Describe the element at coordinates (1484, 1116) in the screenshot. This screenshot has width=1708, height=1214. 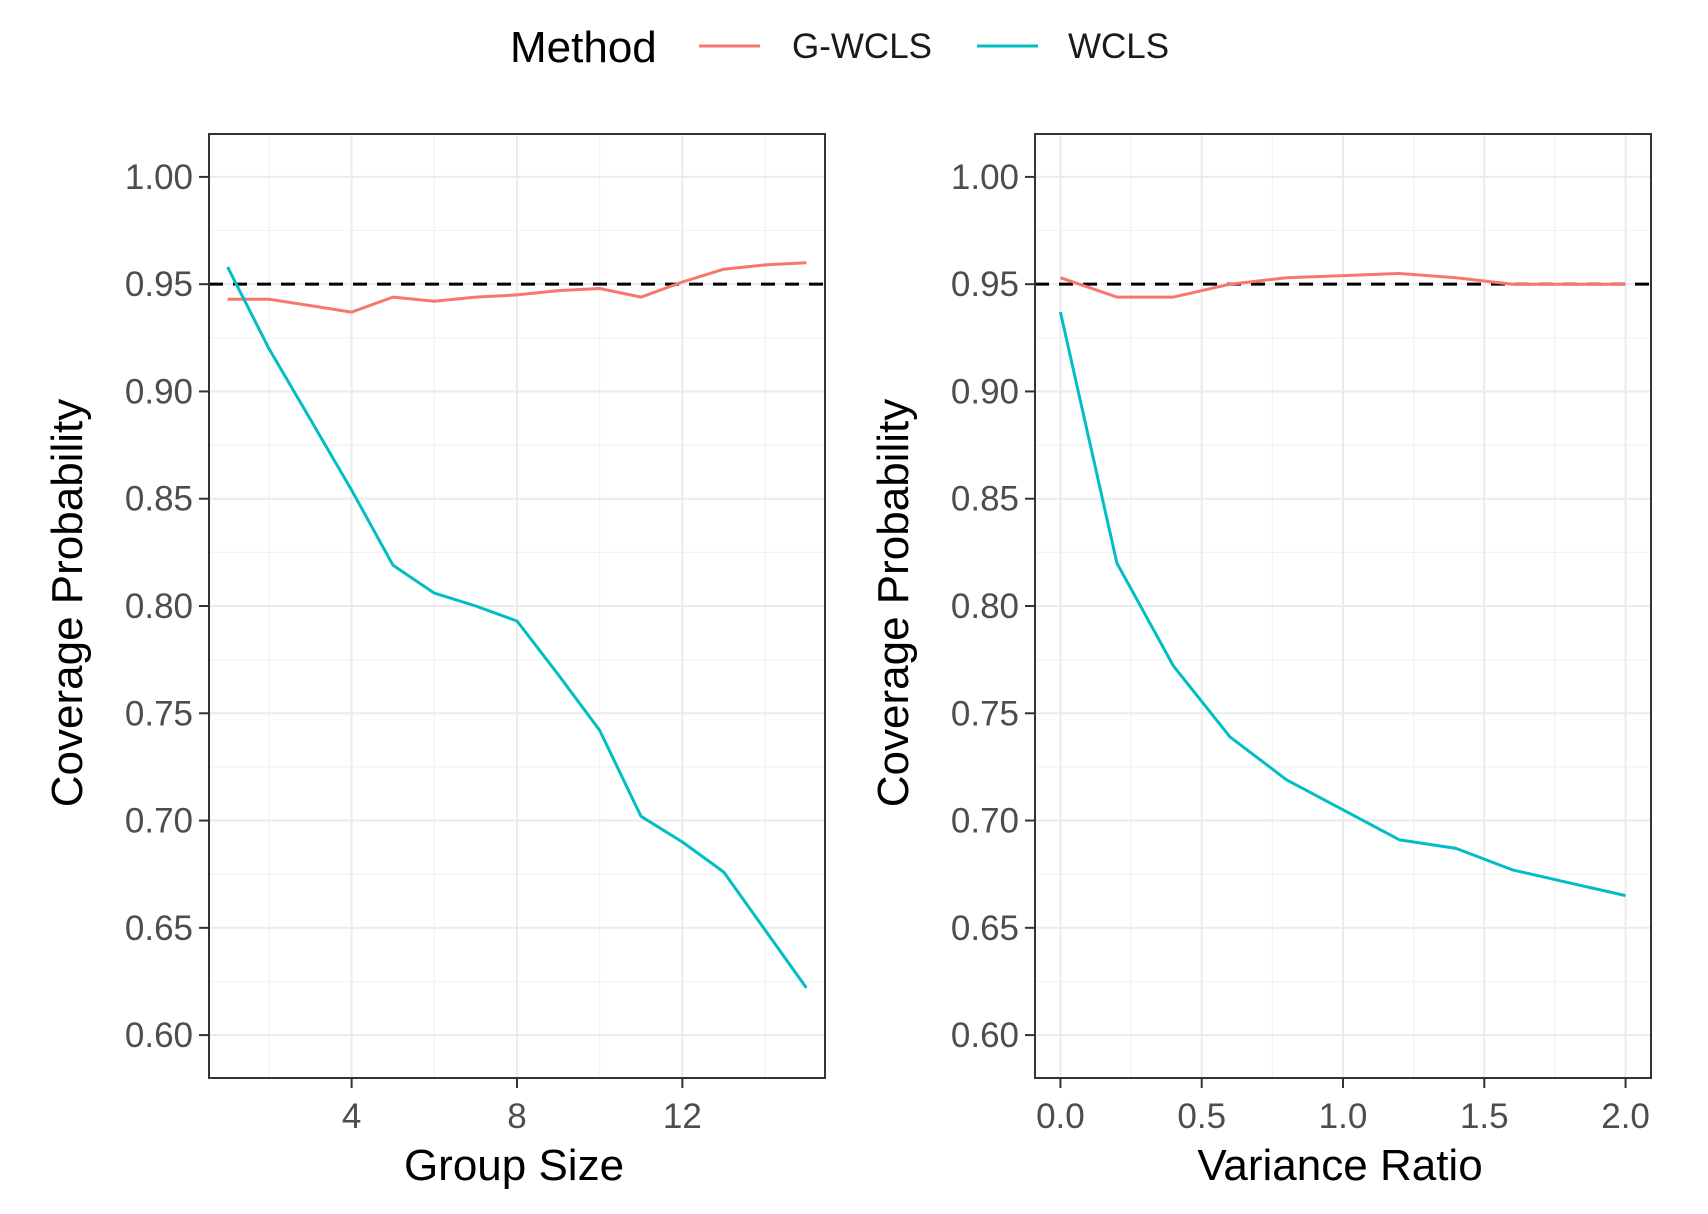
I see `x-tick-label: 1.5` at that location.